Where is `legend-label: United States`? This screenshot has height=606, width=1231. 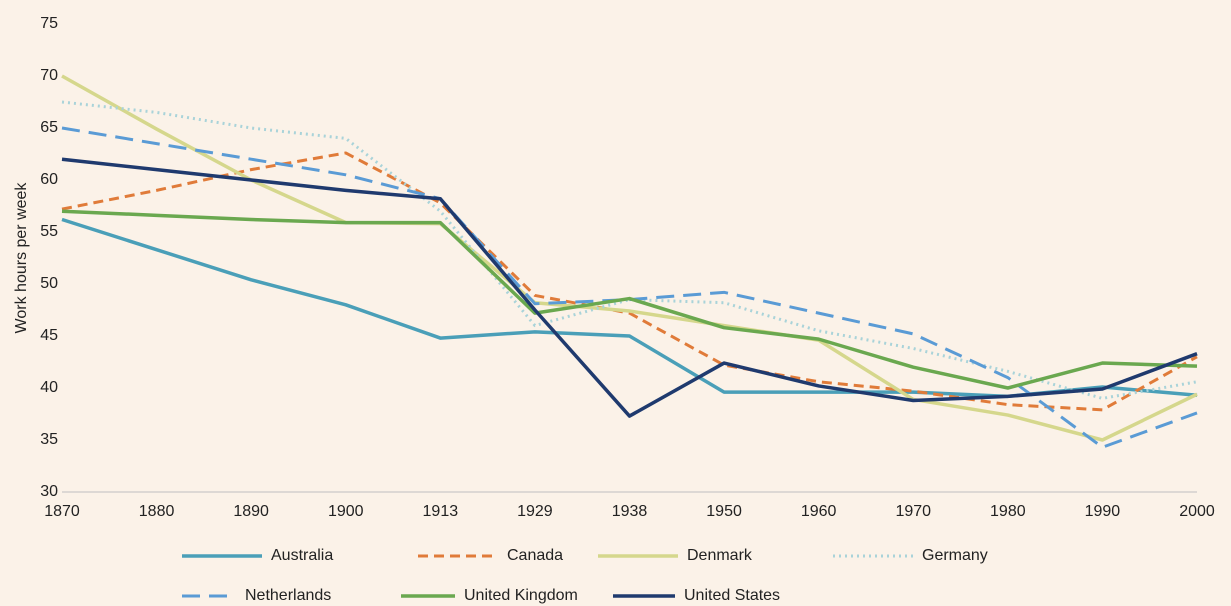
legend-label: United States is located at coordinates (732, 595).